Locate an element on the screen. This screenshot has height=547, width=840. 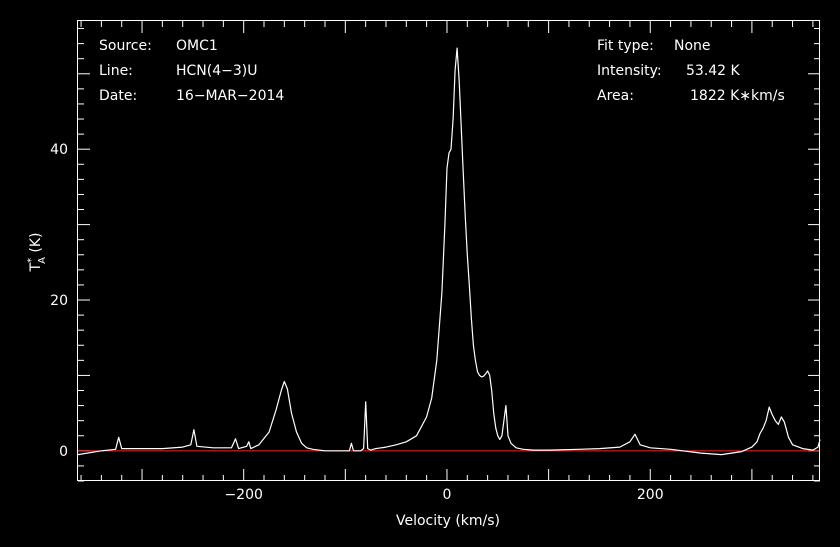
date-label: Date: is located at coordinates (118, 96).